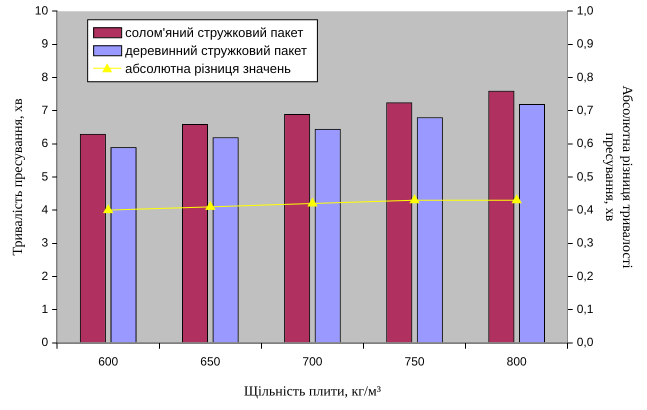 The image size is (647, 410). Describe the element at coordinates (44, 342) in the screenshot. I see `y-tick-label: 0` at that location.